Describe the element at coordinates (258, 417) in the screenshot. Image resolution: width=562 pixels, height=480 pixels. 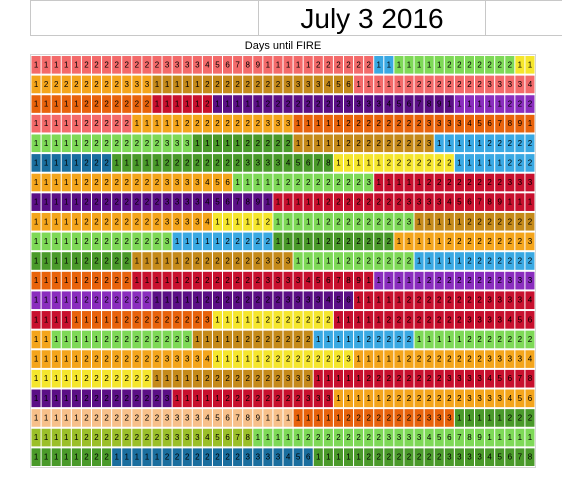
I see `day-cell-label: 9` at that location.